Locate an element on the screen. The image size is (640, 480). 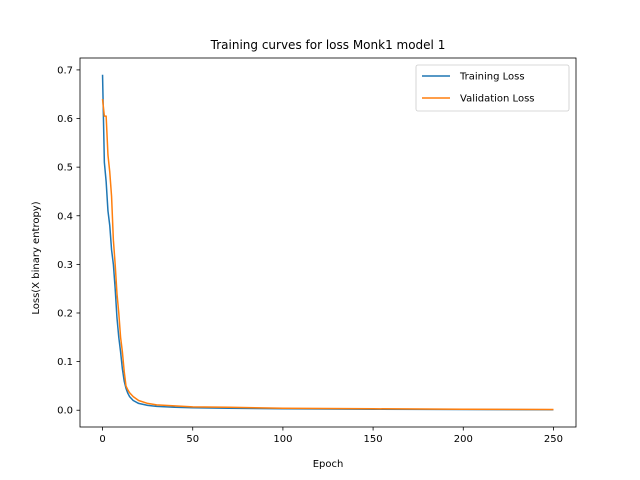
legend-entry: Validation Loss is located at coordinates (497, 99).